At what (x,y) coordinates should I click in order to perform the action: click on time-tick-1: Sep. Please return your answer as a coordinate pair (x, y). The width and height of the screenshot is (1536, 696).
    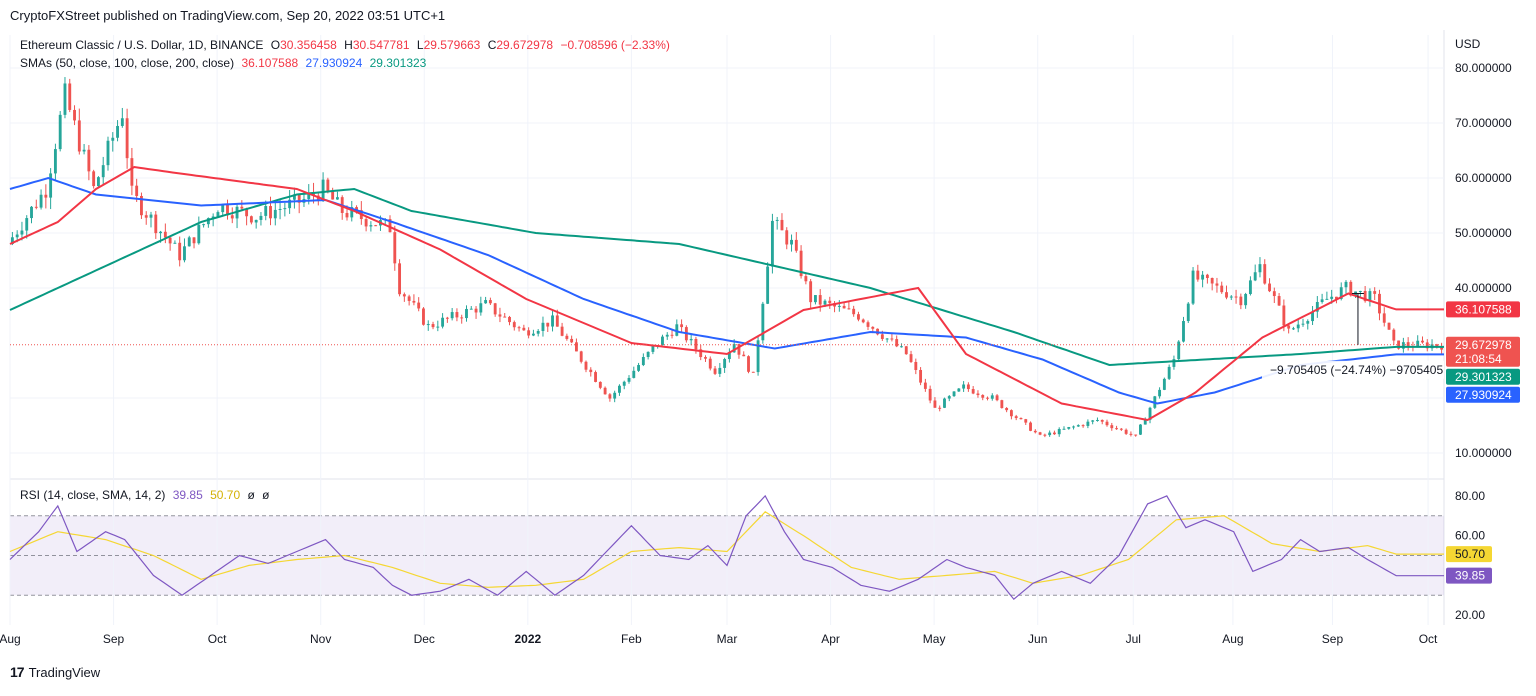
    Looking at the image, I should click on (114, 639).